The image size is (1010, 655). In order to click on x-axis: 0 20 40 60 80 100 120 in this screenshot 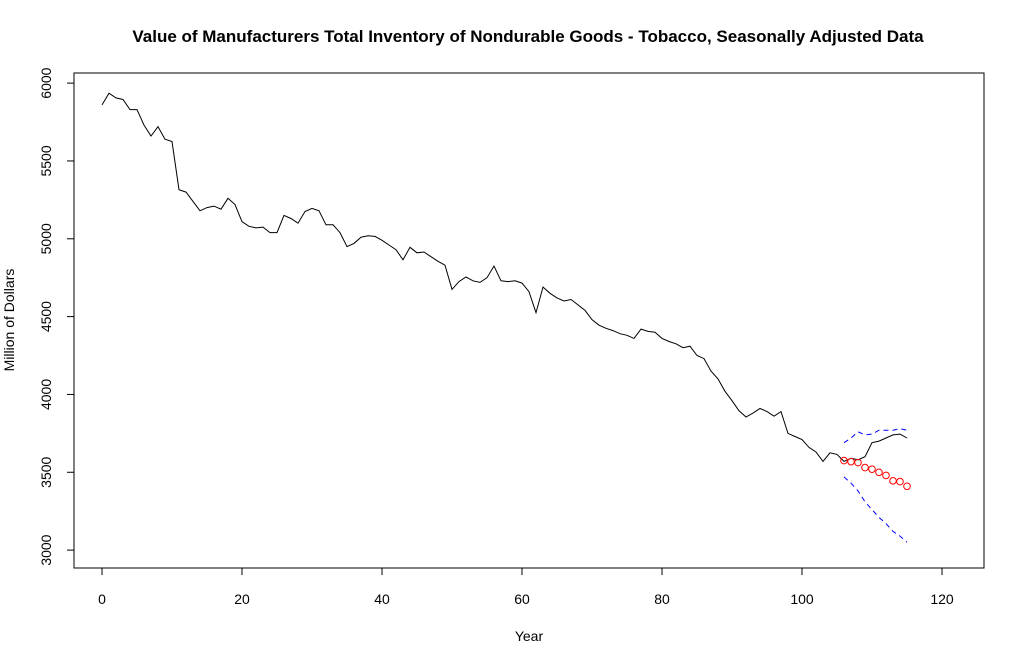, I will do `click(526, 587)`.